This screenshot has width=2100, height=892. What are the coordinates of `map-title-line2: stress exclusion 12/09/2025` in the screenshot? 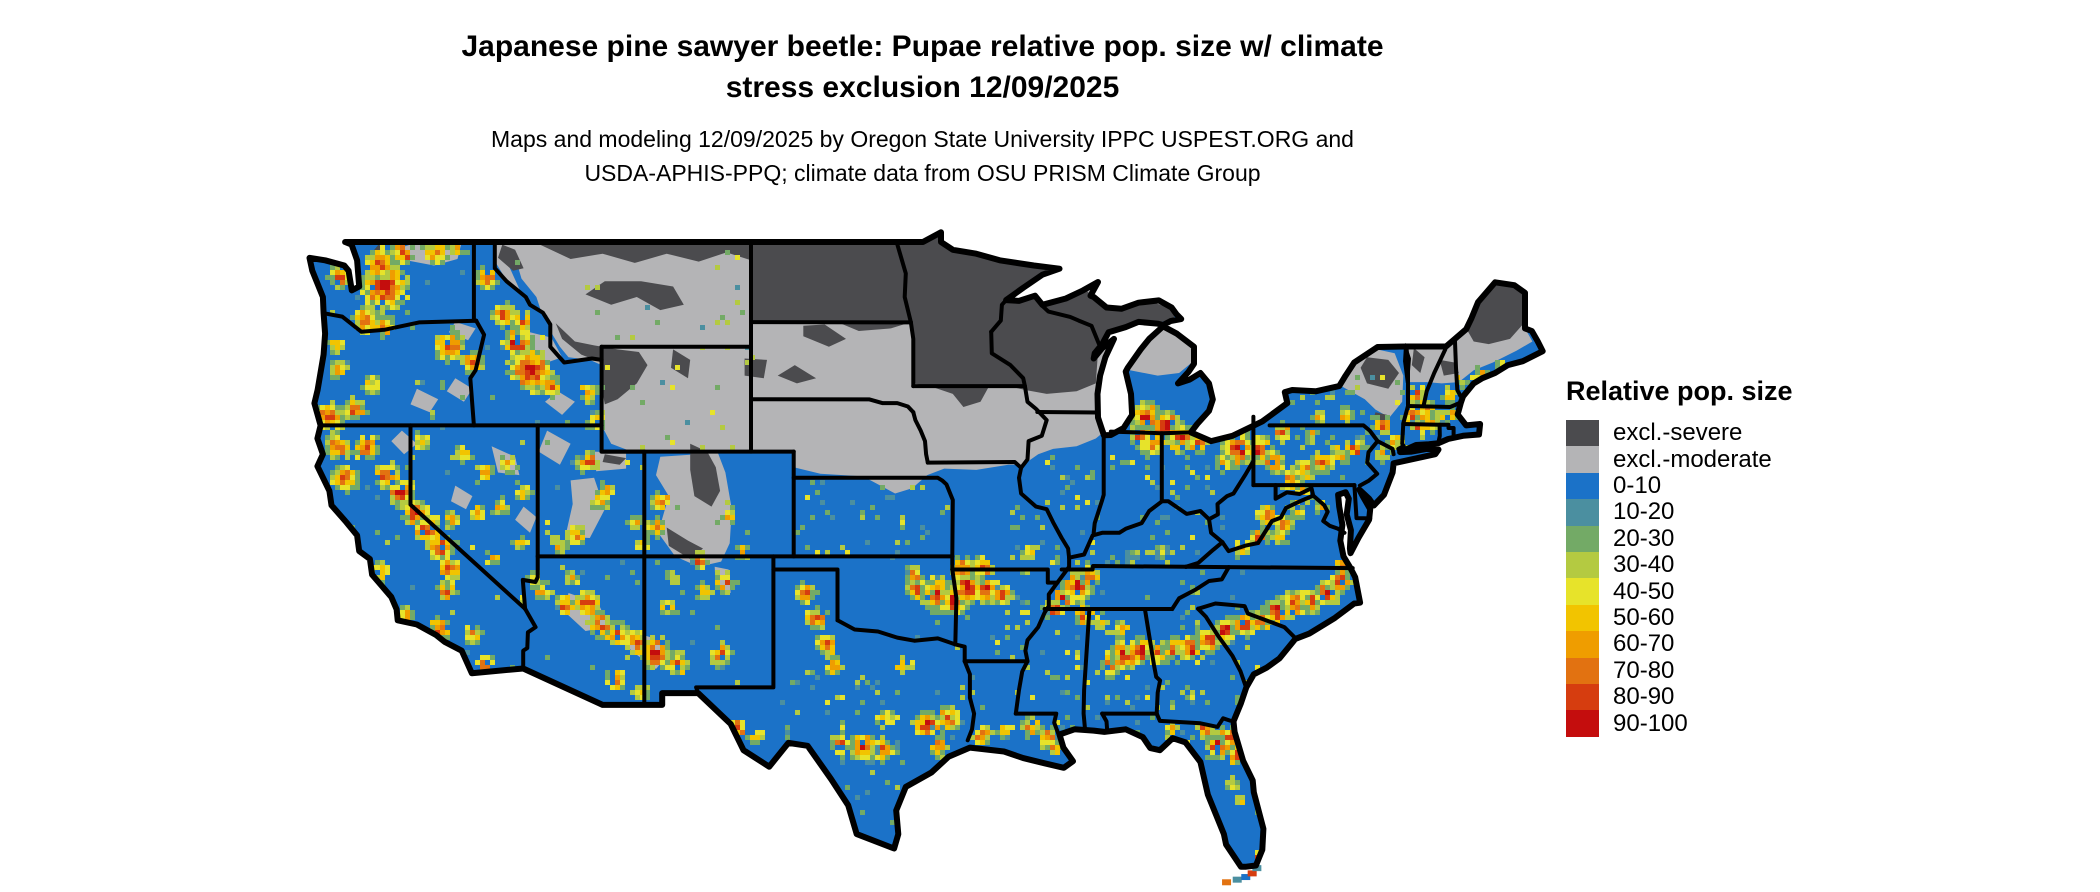 It's located at (922, 87).